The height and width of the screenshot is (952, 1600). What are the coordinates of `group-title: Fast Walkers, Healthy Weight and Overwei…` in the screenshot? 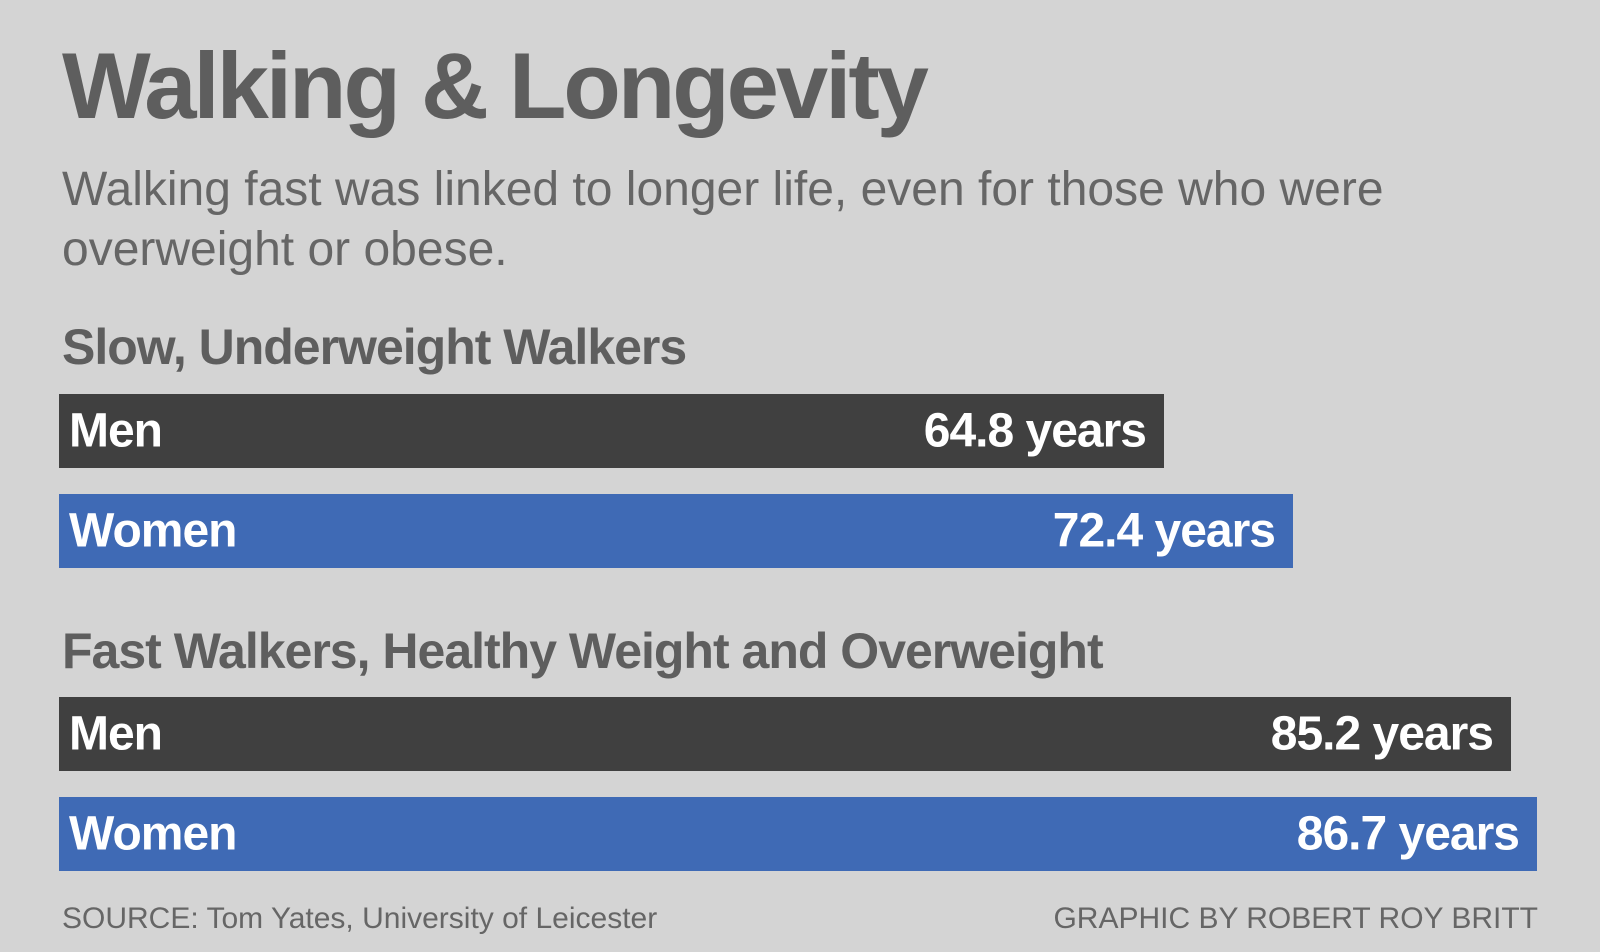 It's located at (583, 651).